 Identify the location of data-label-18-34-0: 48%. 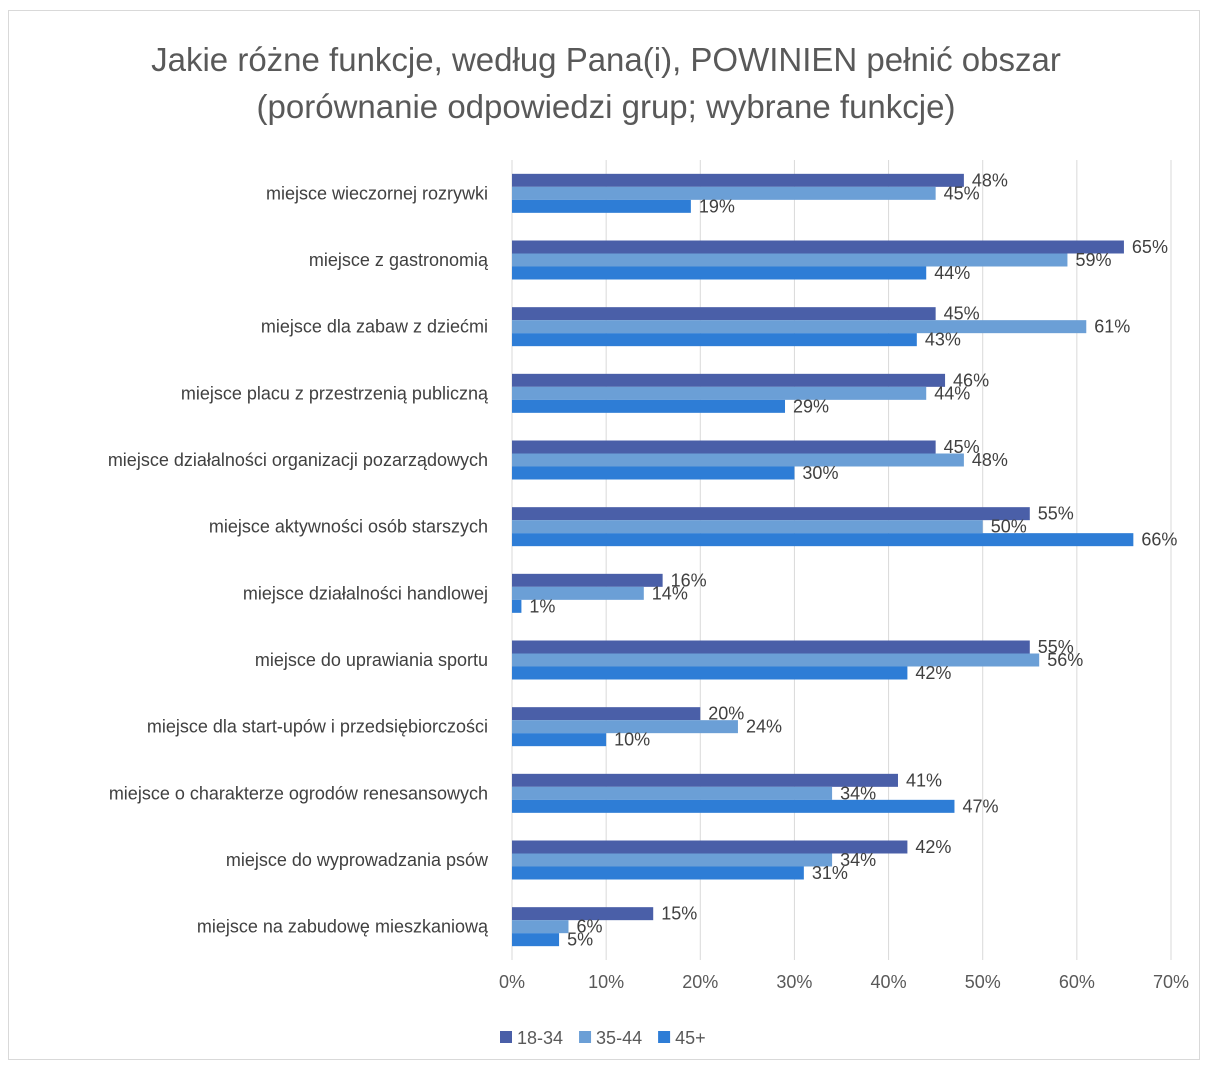
(990, 180).